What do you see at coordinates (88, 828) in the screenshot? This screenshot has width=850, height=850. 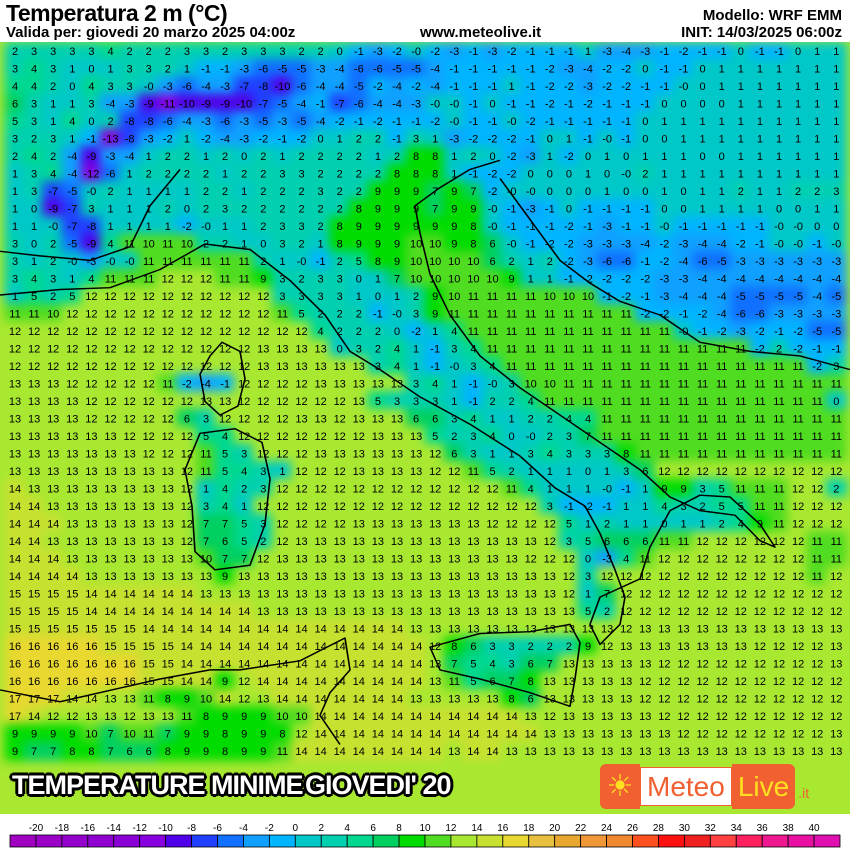 I see `color-scale-label: -16` at bounding box center [88, 828].